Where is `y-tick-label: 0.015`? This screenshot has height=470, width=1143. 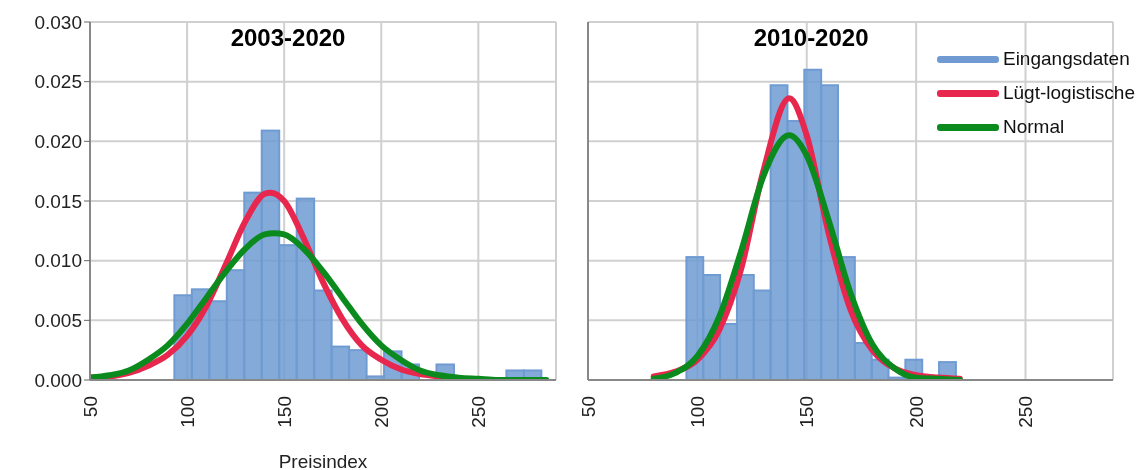 y-tick-label: 0.015 is located at coordinates (58, 201).